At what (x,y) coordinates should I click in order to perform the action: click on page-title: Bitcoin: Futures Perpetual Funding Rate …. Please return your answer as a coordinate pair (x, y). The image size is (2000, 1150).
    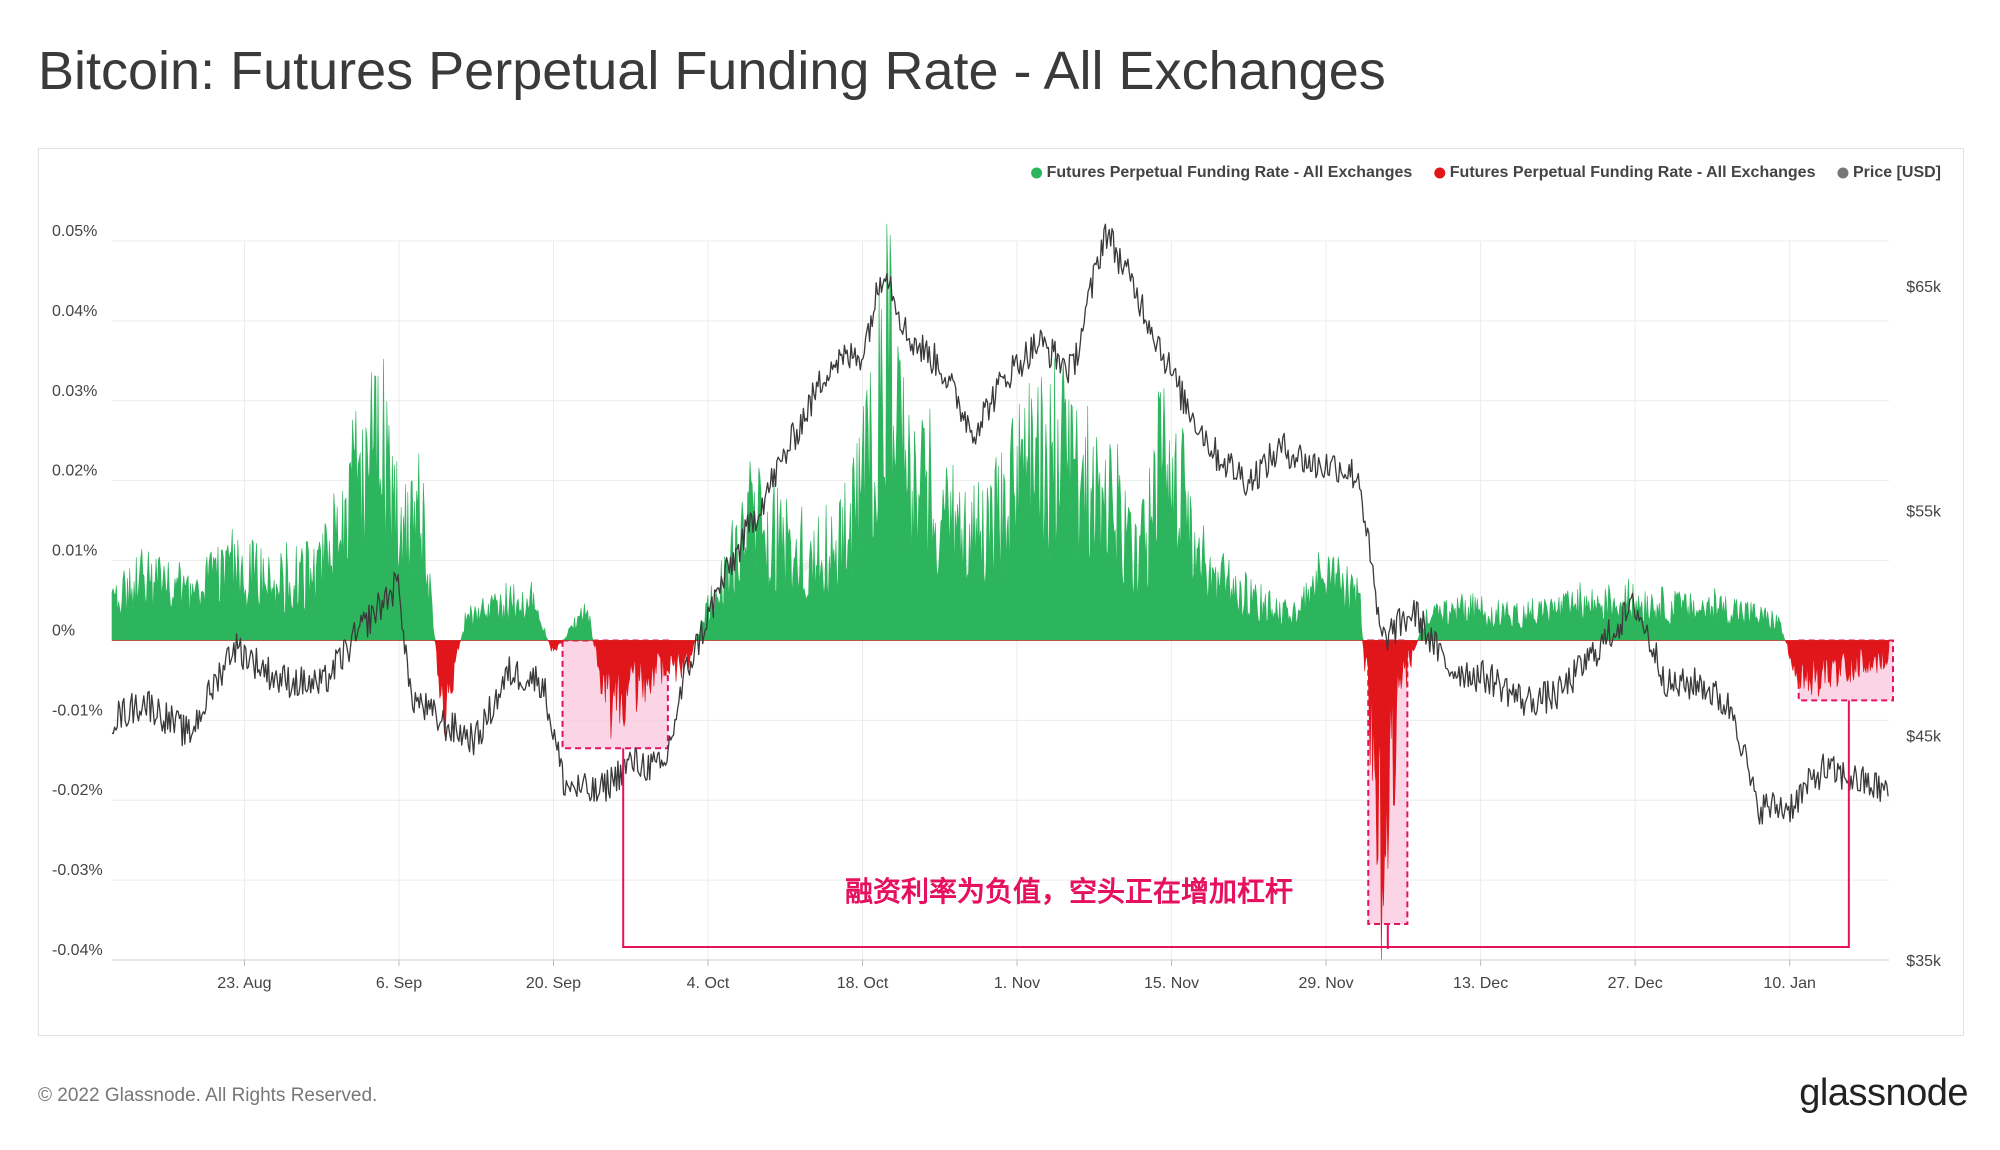
    Looking at the image, I should click on (712, 71).